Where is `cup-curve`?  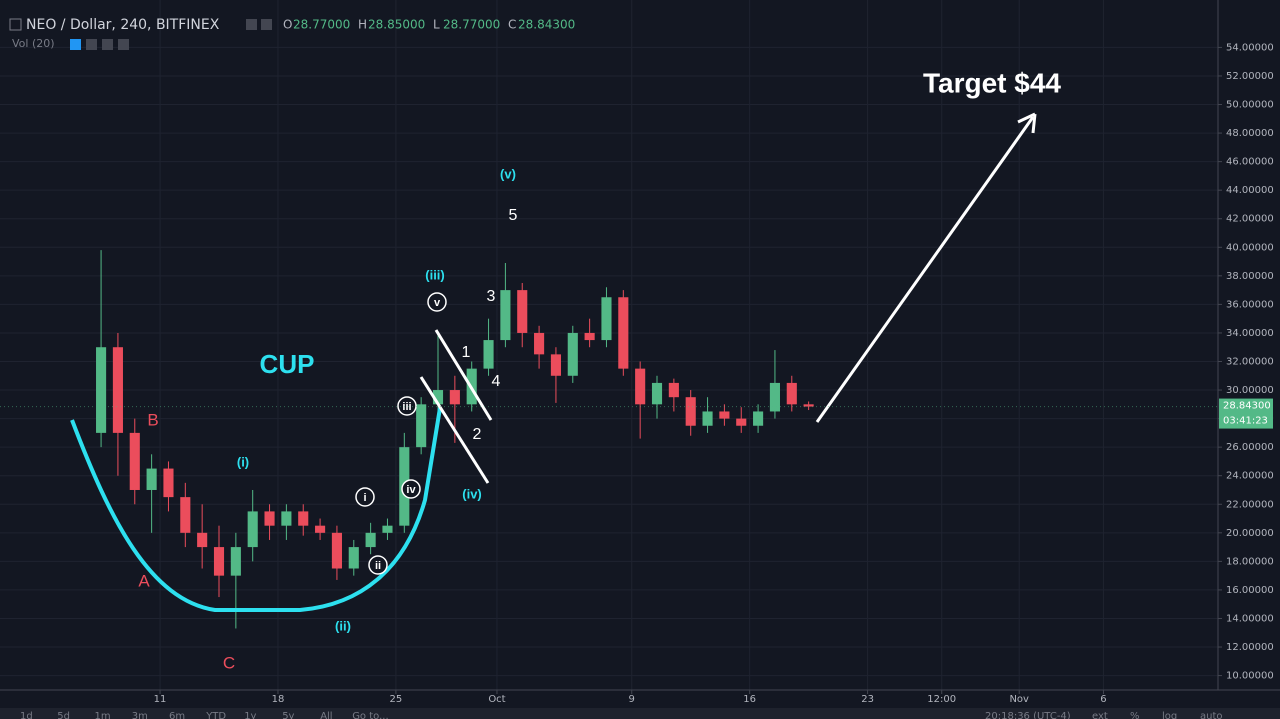
cup-curve is located at coordinates (256, 509).